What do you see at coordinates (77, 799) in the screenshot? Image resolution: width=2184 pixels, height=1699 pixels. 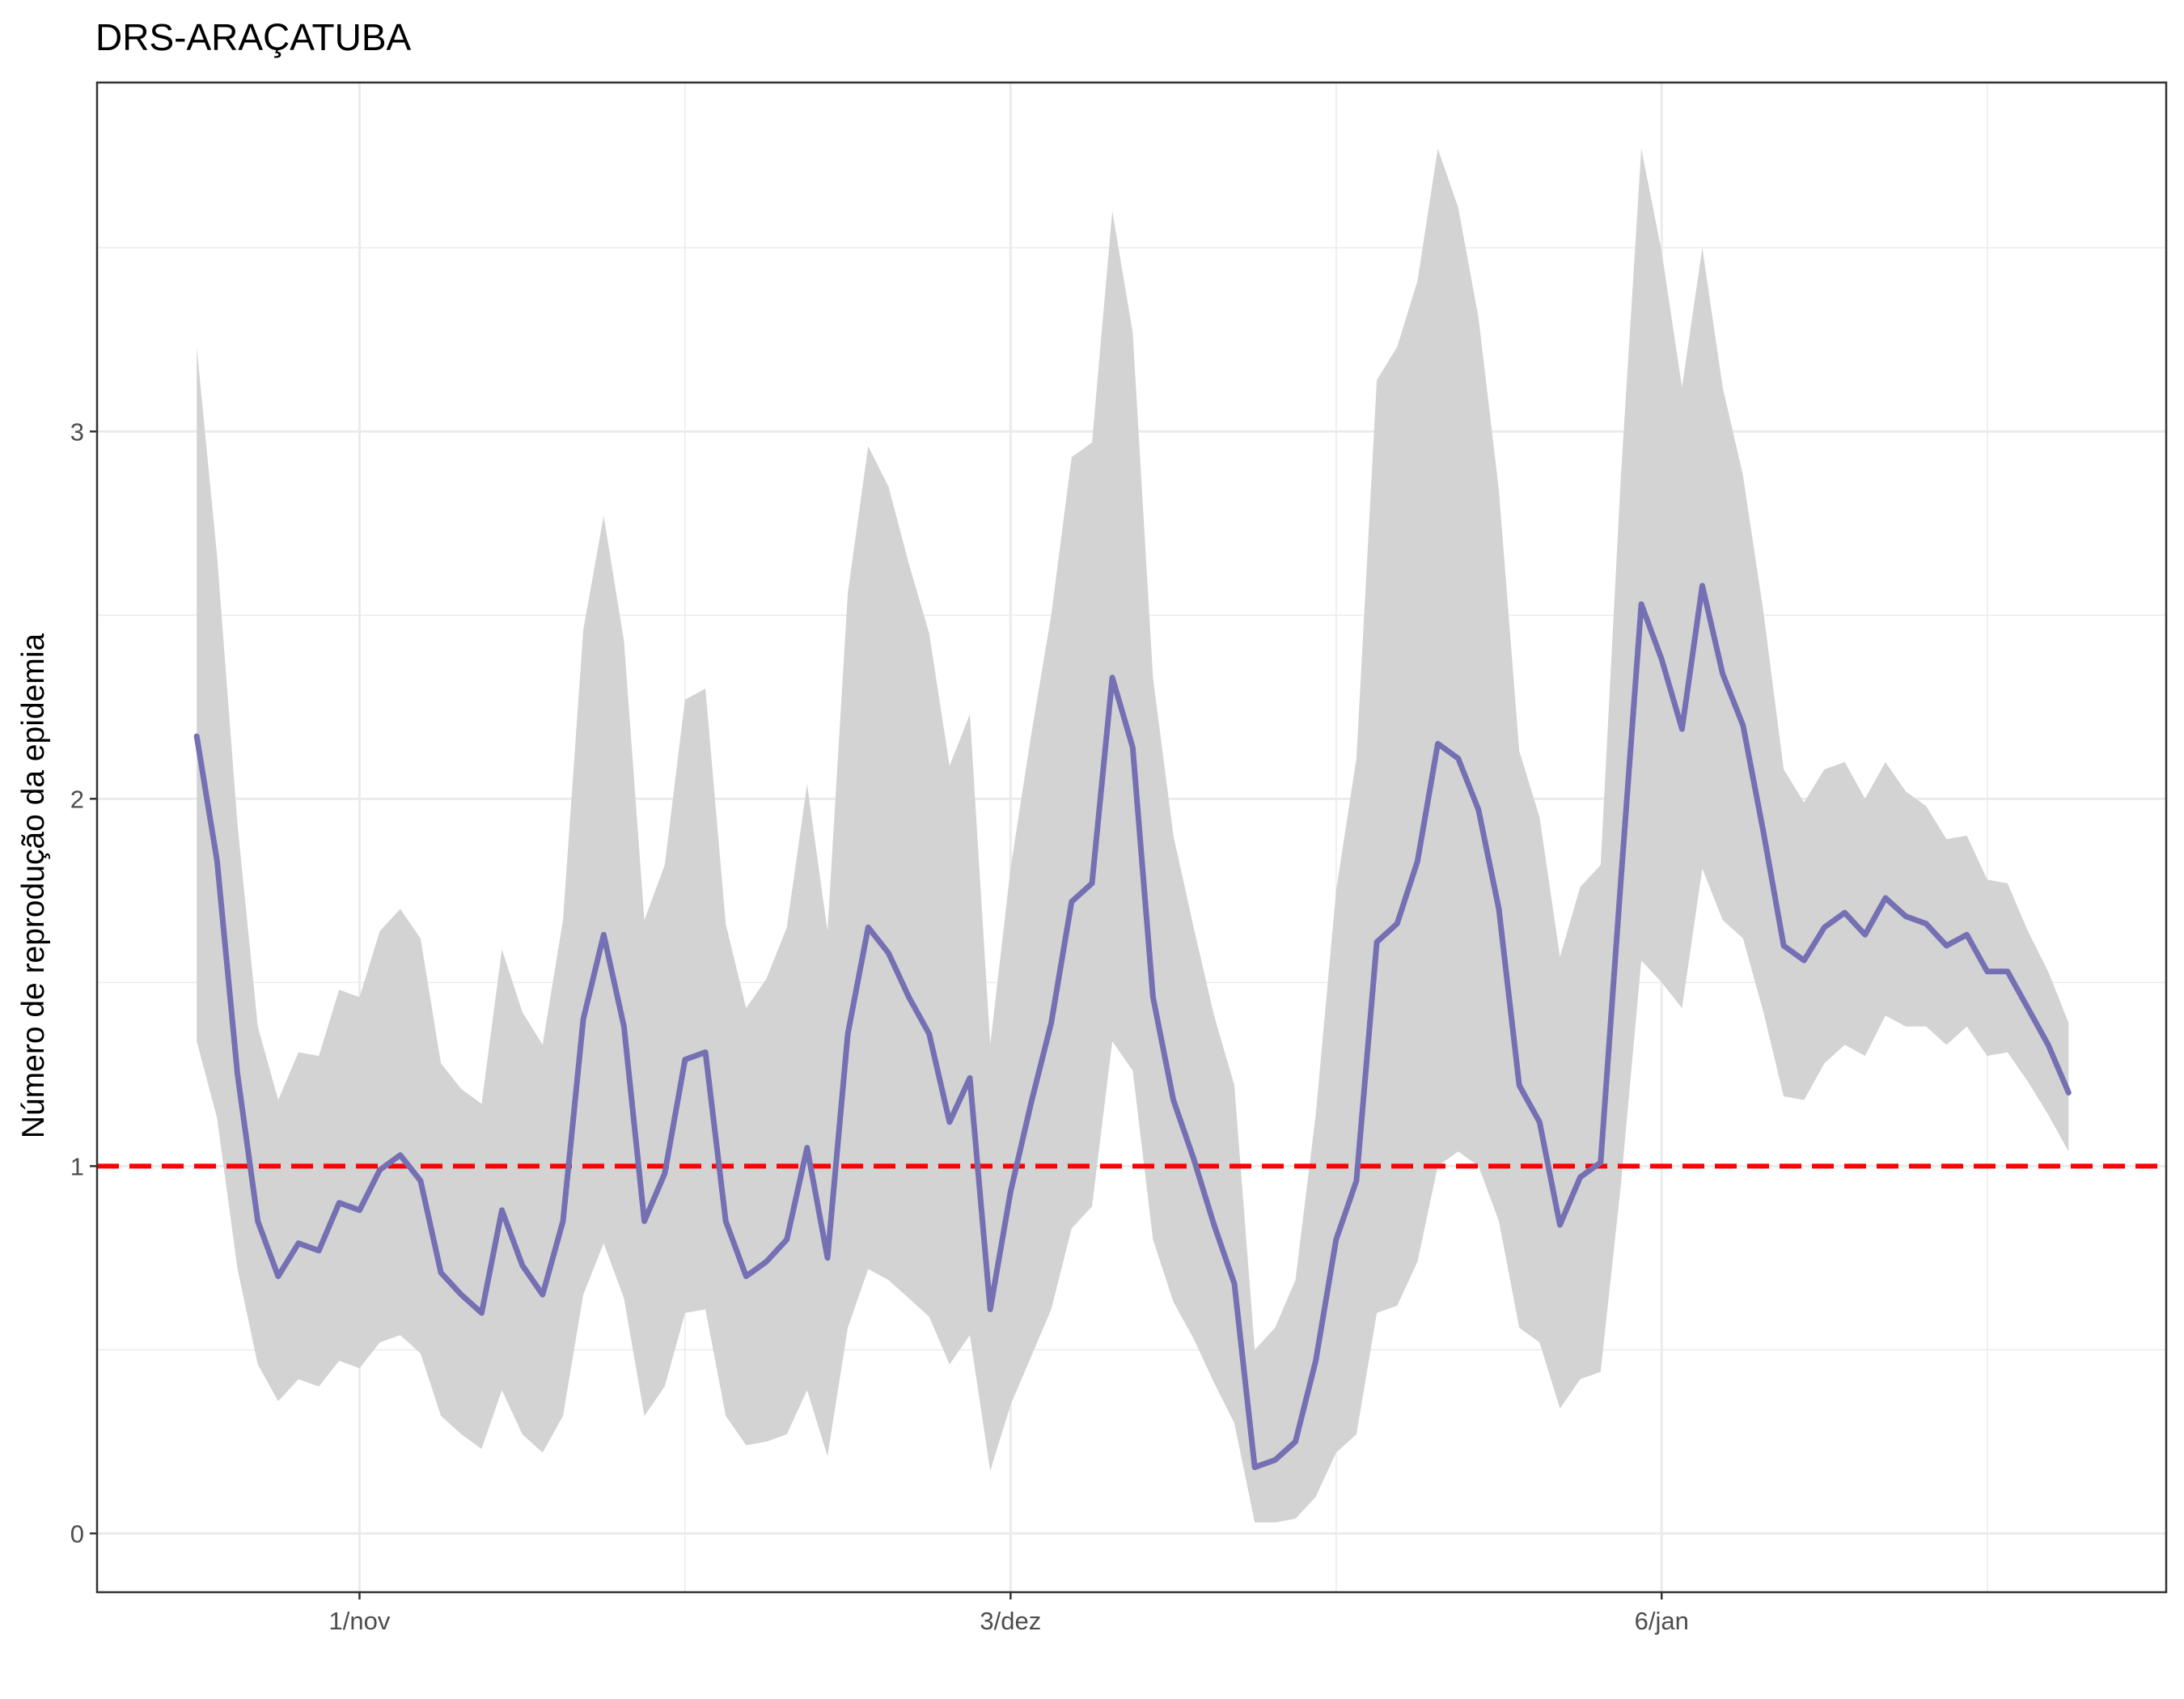 I see `y-tick-label: 2` at bounding box center [77, 799].